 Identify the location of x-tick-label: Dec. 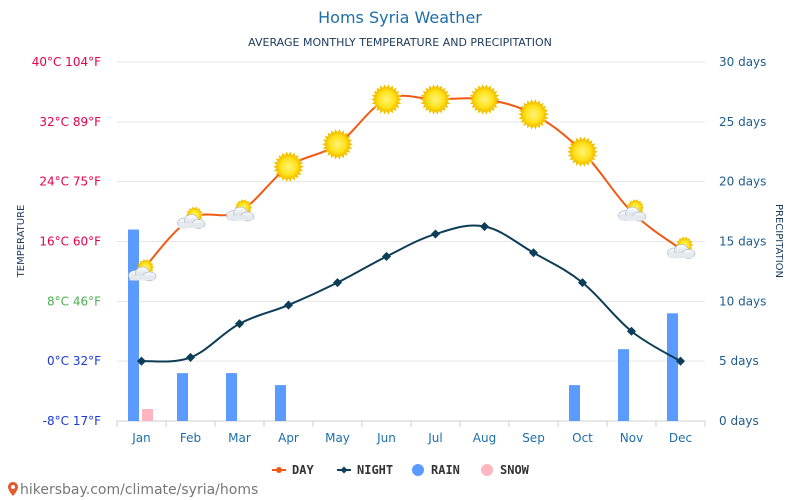
(680, 438).